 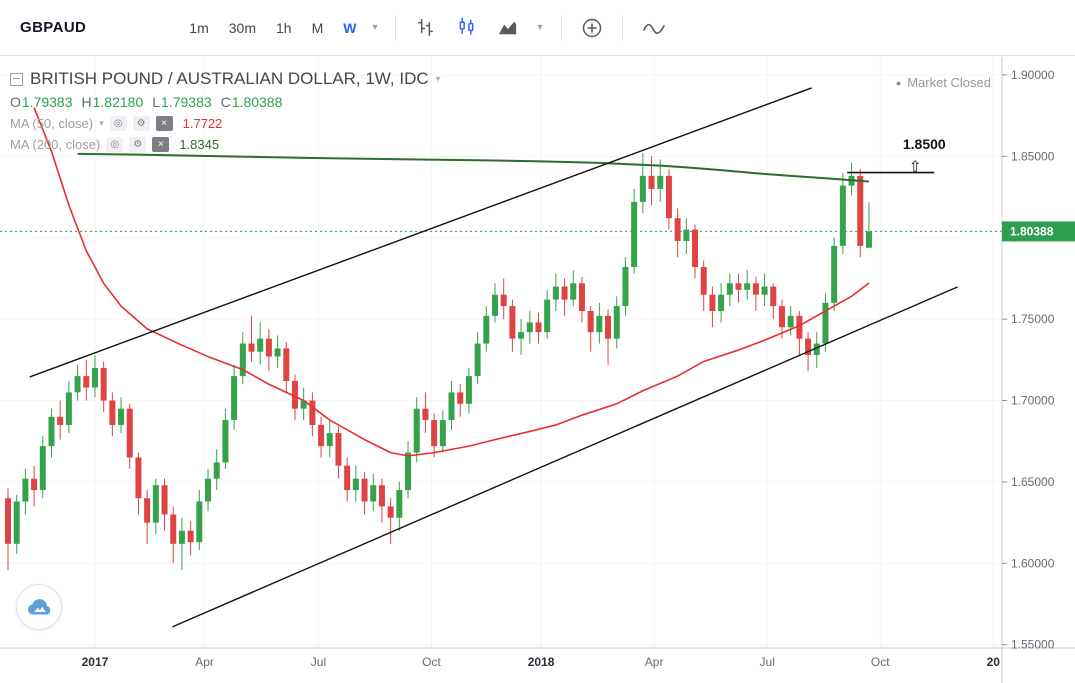 I want to click on svg-text: 1.60000, so click(x=1033, y=563).